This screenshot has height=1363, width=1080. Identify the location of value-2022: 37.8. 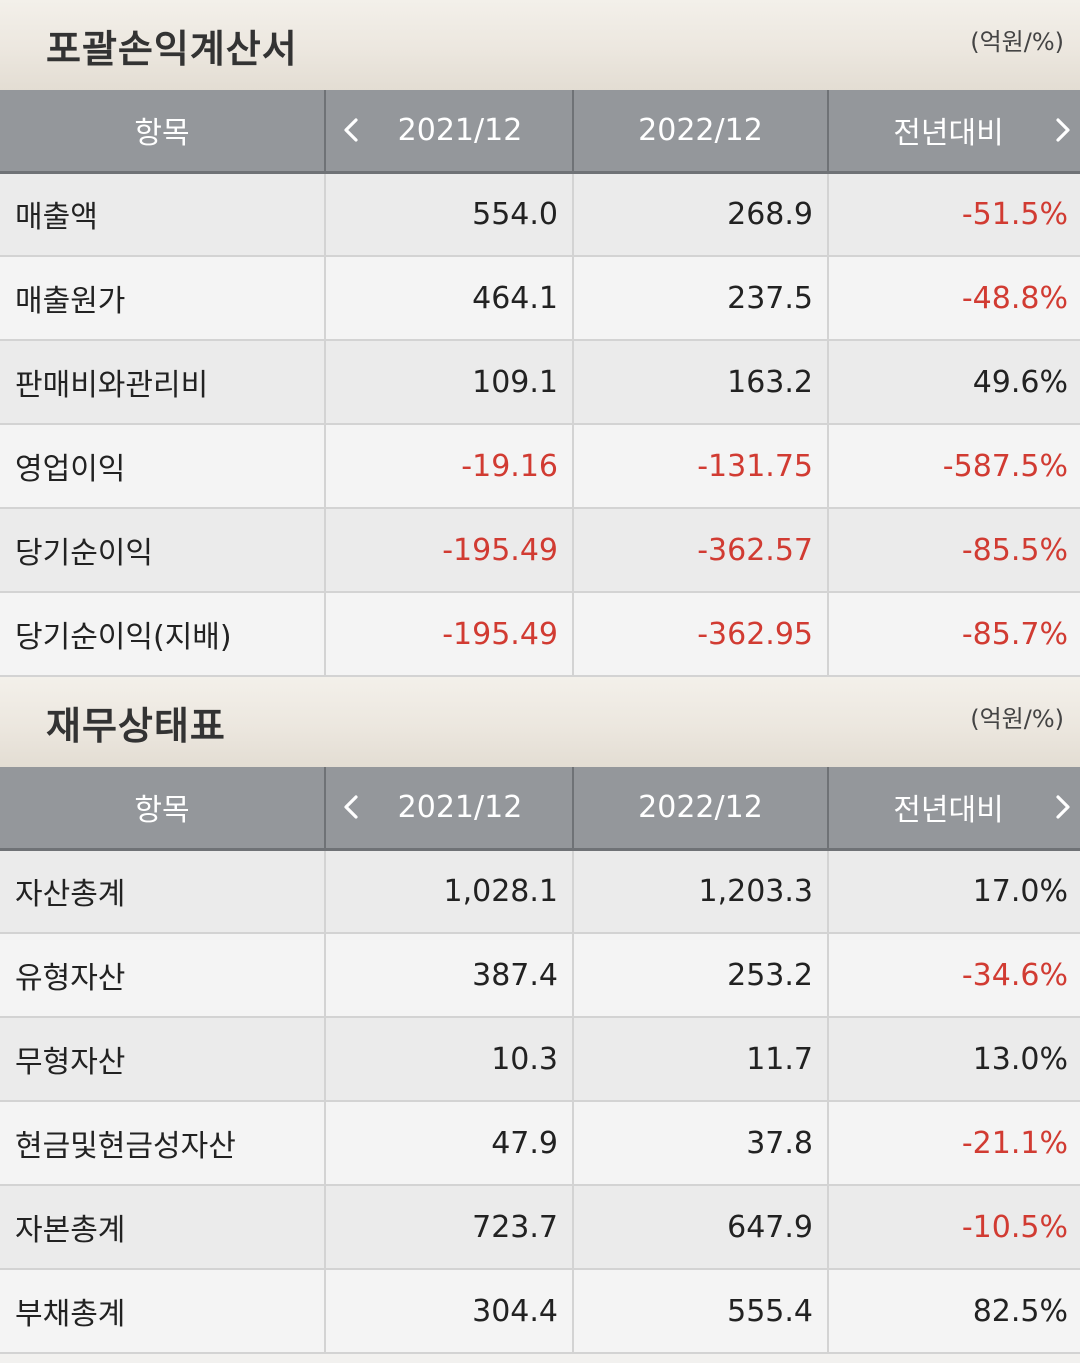
(701, 1143).